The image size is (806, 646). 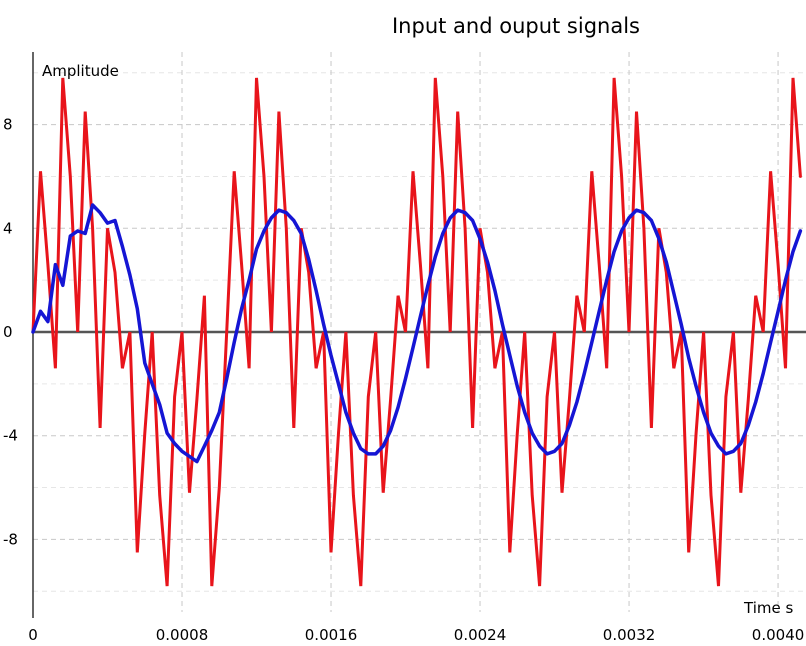 What do you see at coordinates (8, 332) in the screenshot?
I see `y-tick-label: 0` at bounding box center [8, 332].